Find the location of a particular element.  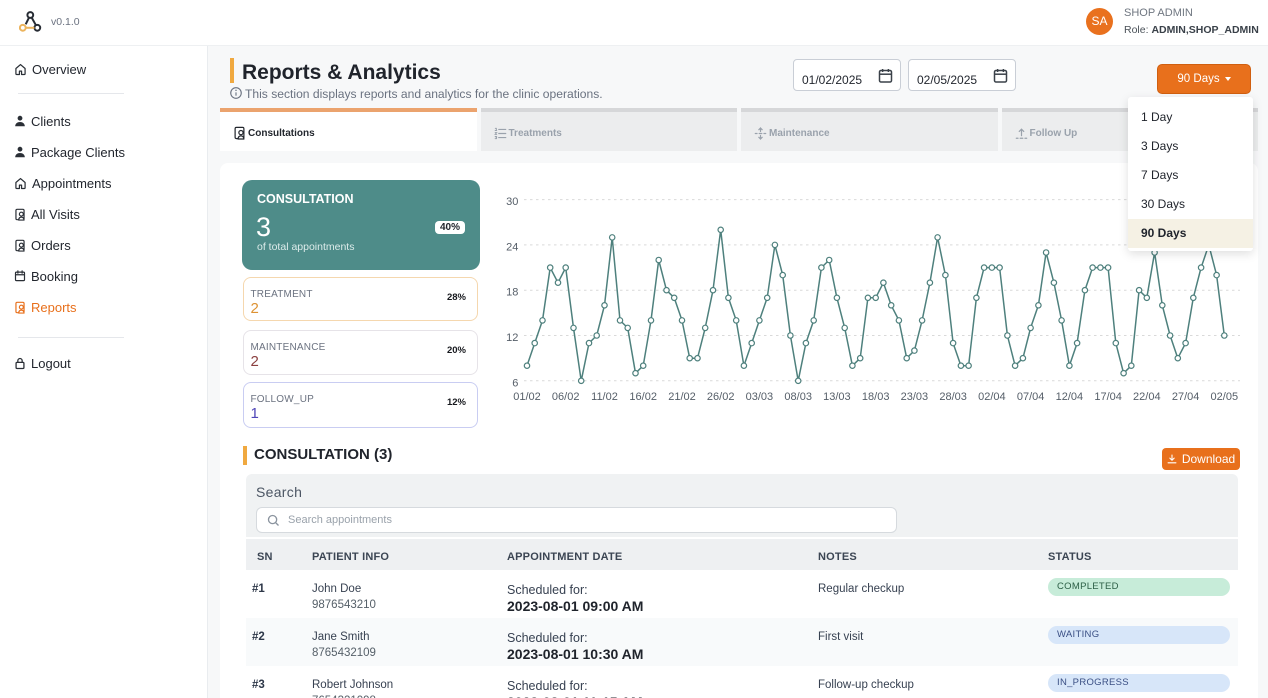

svg-text: 02/05 is located at coordinates (1225, 395).